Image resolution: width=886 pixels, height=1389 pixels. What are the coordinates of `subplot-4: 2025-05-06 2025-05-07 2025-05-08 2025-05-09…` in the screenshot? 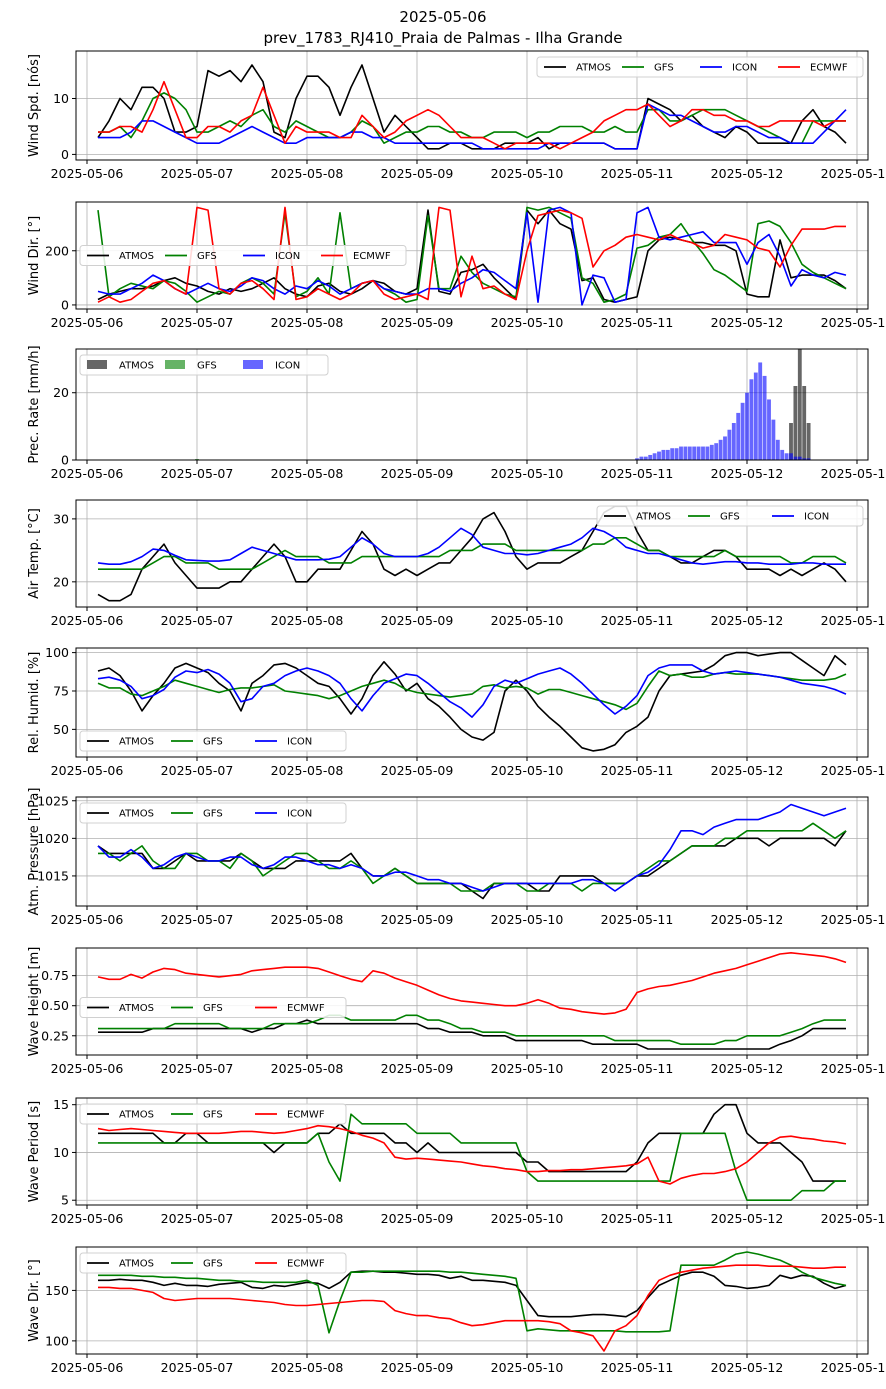 It's located at (456, 563).